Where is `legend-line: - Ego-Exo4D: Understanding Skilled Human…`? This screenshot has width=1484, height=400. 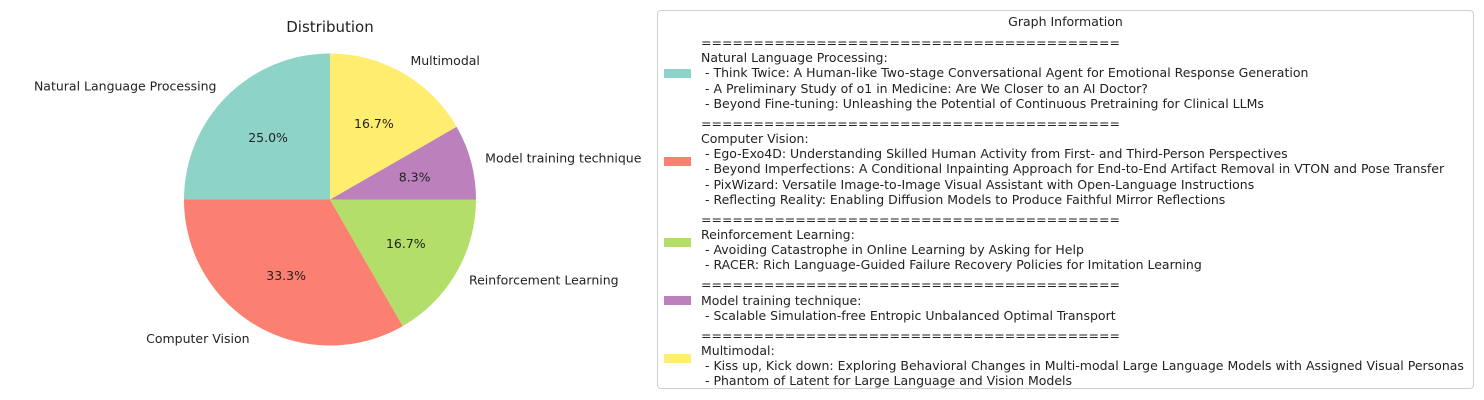 legend-line: - Ego-Exo4D: Understanding Skilled Human… is located at coordinates (994, 154).